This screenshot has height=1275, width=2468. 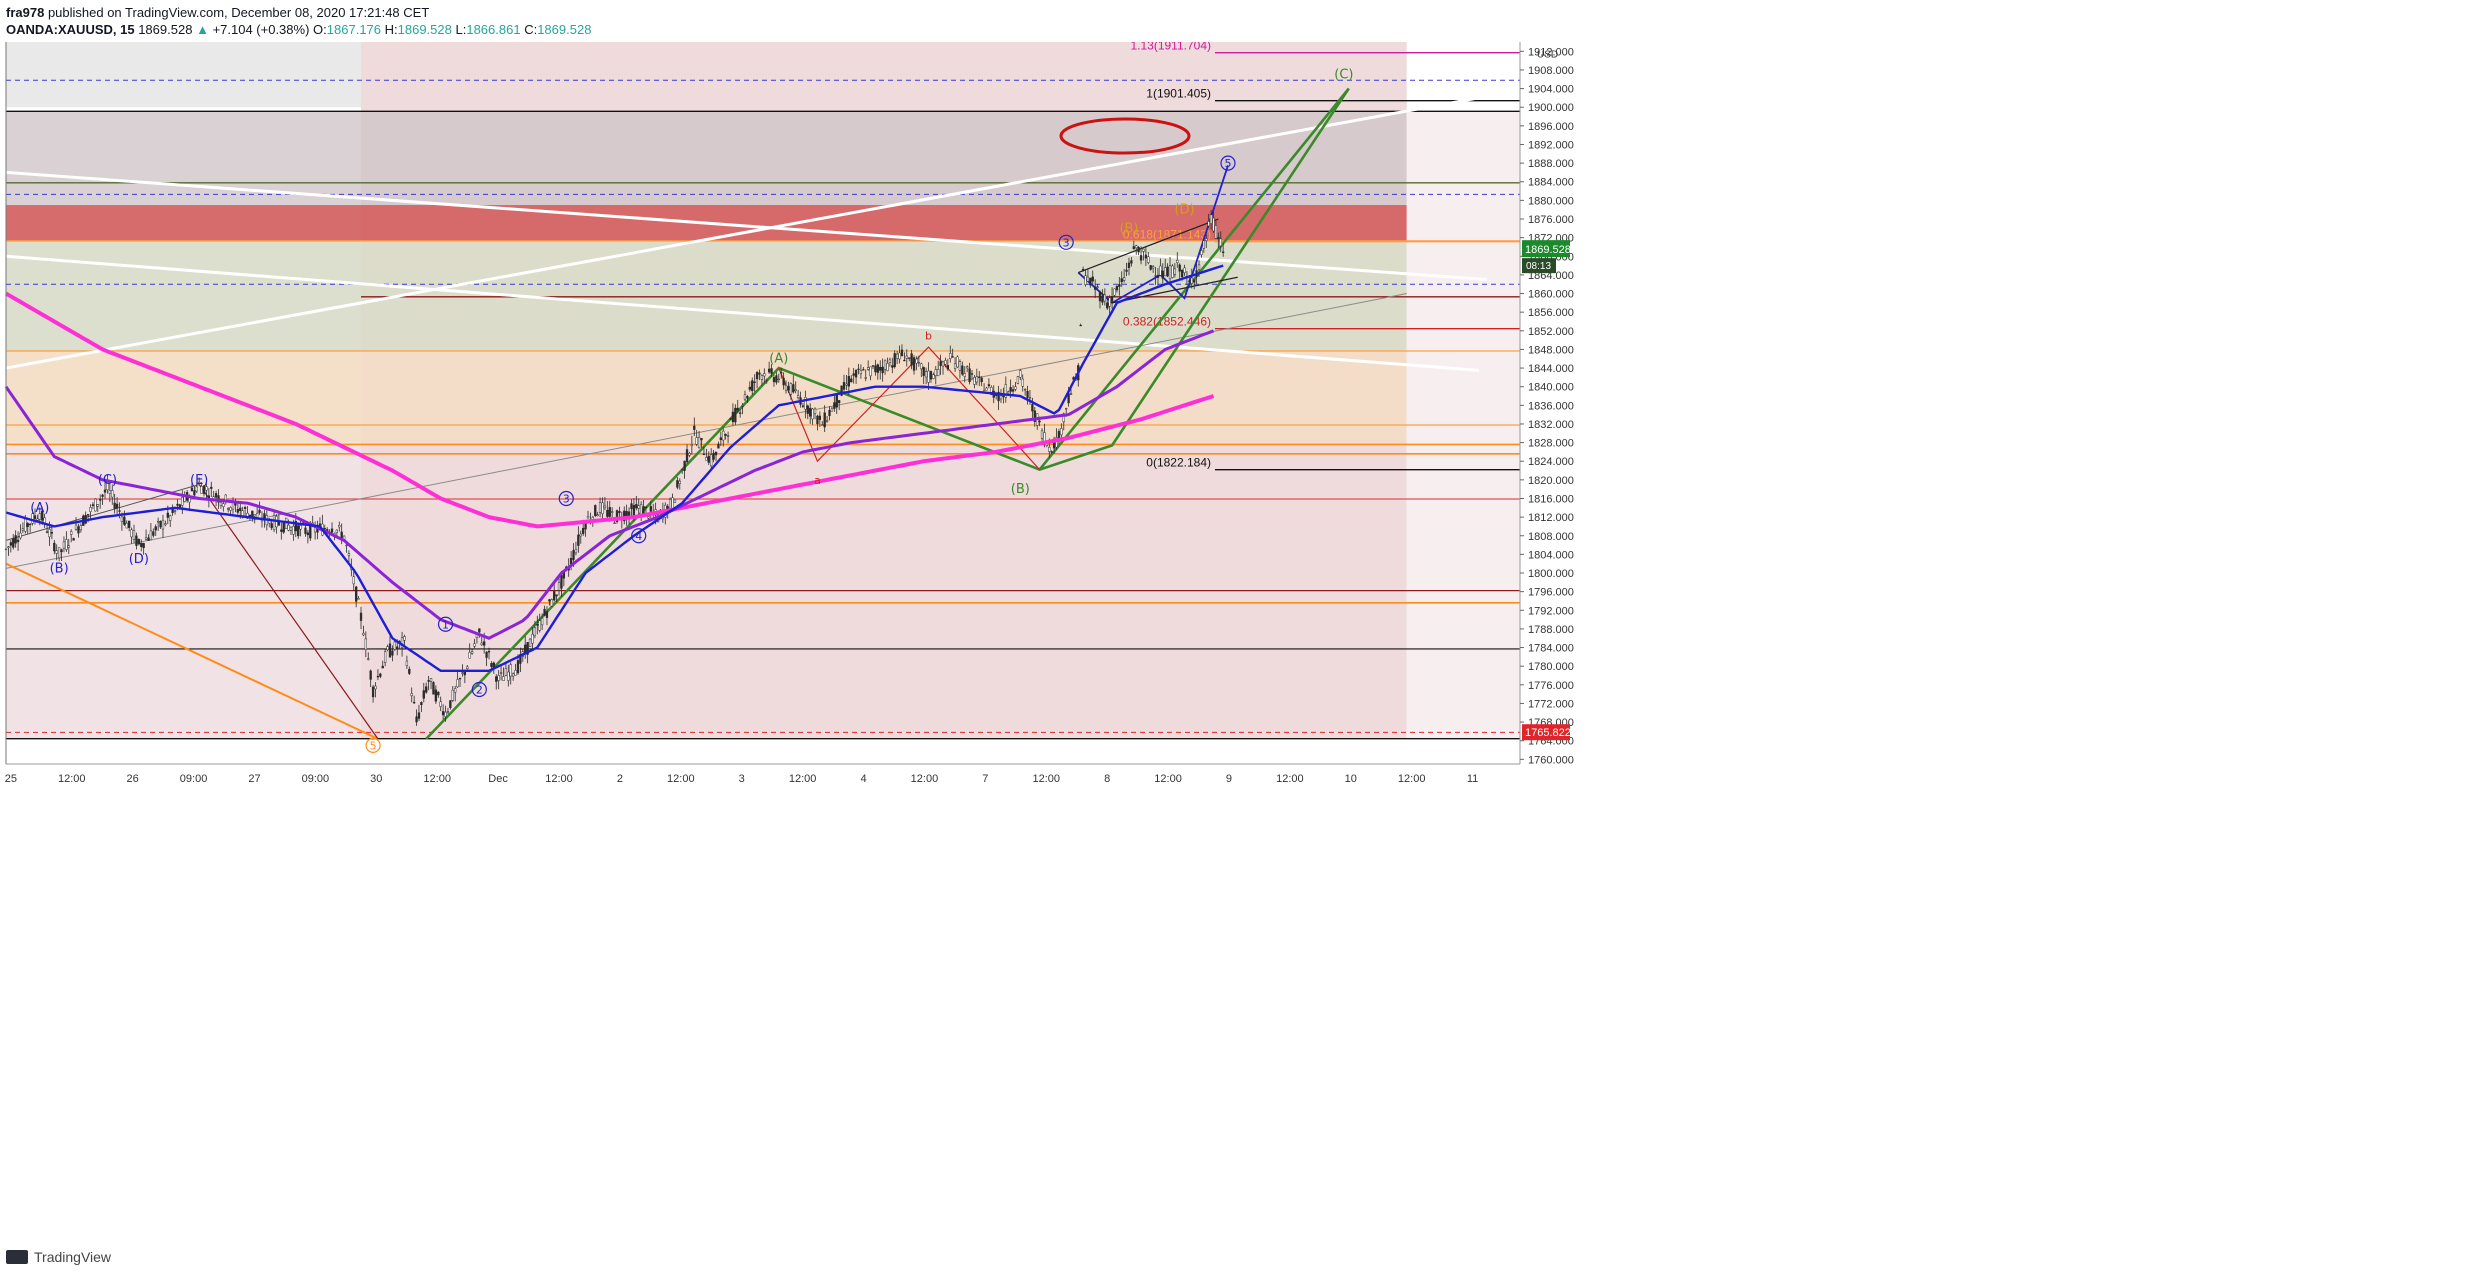 I want to click on y-tick-label: 1784.000, so click(x=1551, y=649).